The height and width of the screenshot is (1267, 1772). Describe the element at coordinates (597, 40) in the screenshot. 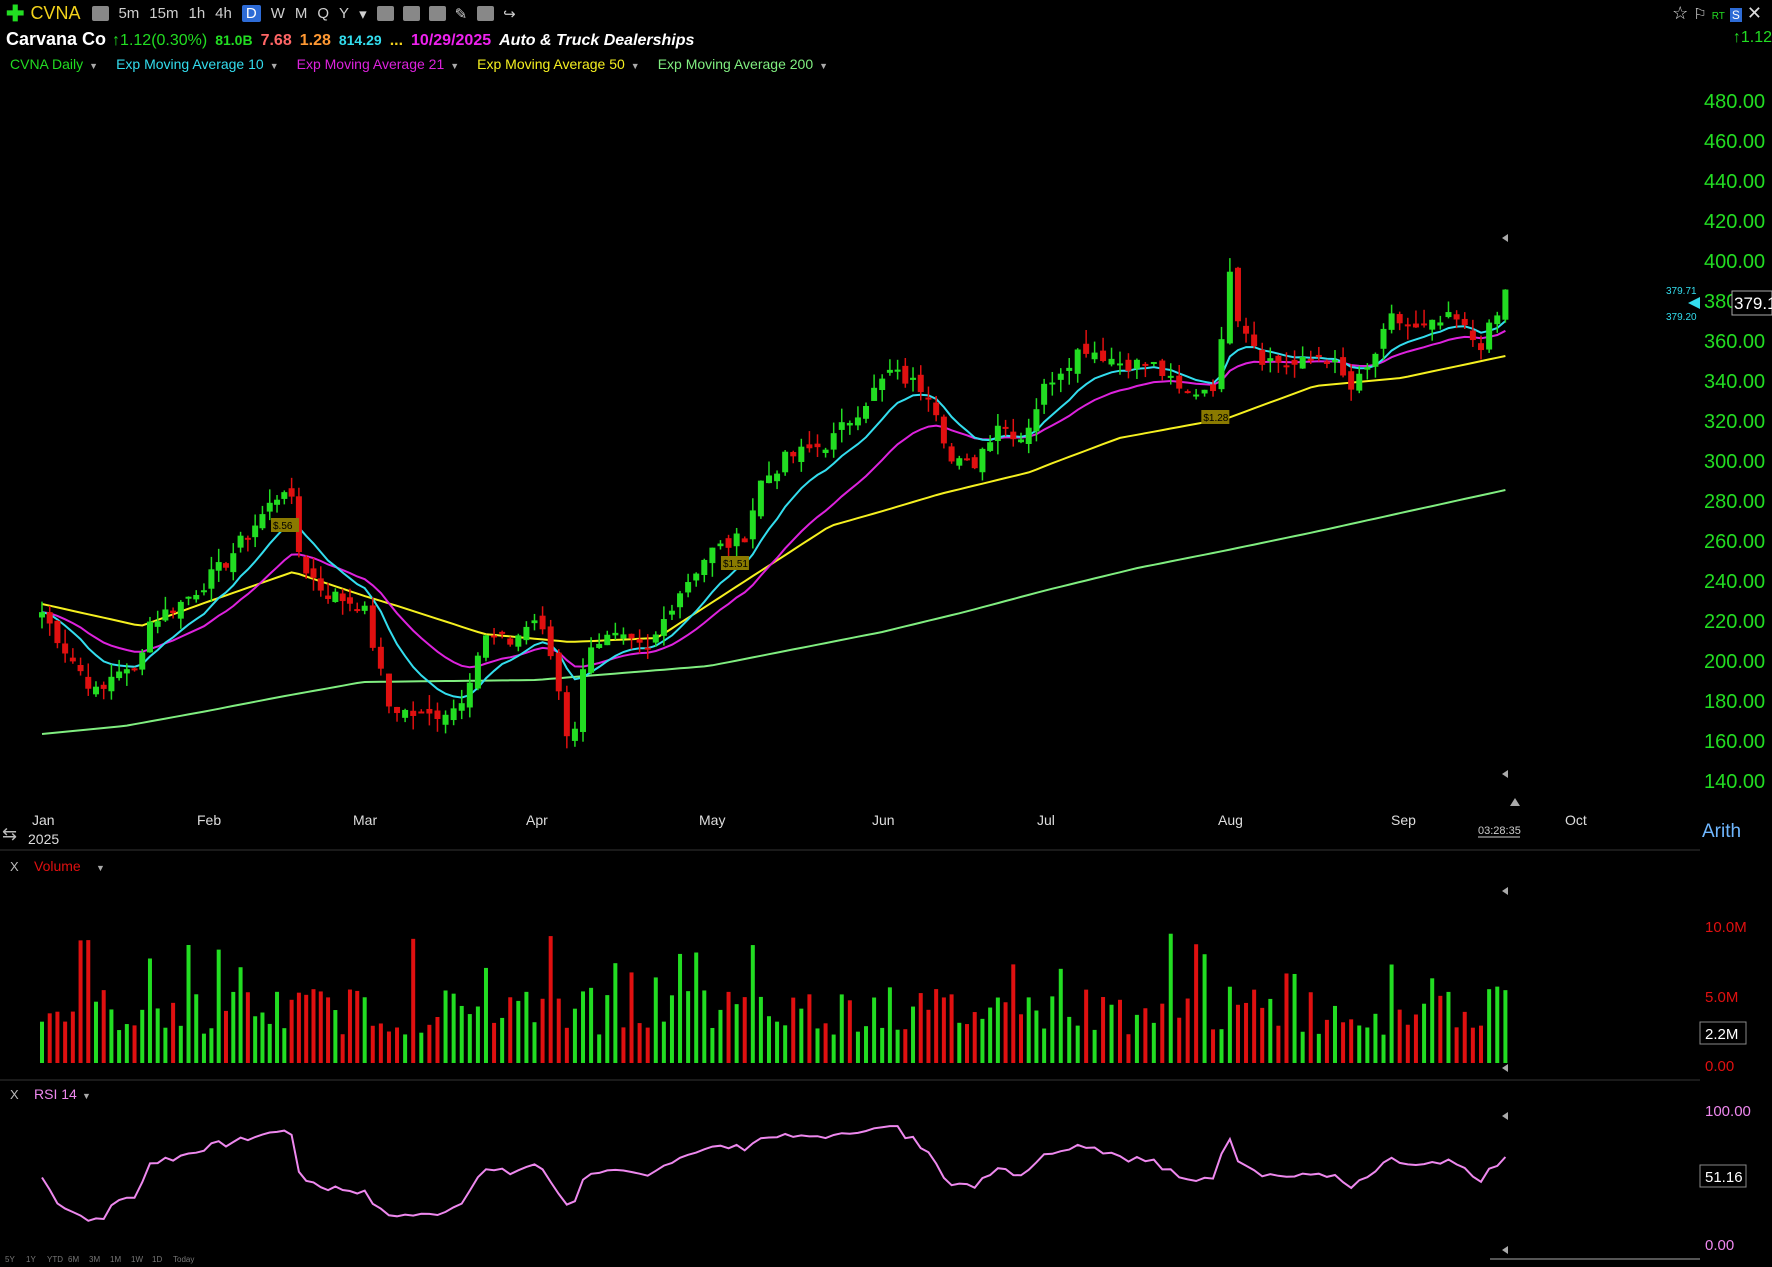

I see `industry: Auto & Truck Dealerships` at that location.